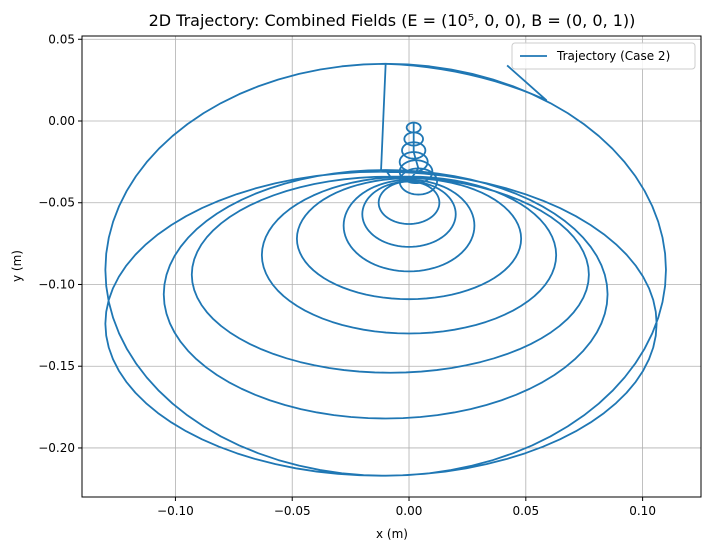  What do you see at coordinates (56, 366) in the screenshot?
I see `y-tick-label: −0.15` at bounding box center [56, 366].